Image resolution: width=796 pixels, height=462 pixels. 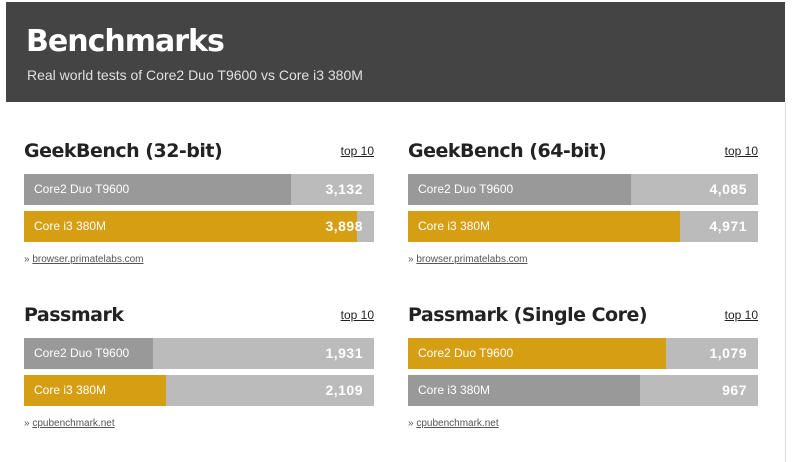 I want to click on card-title: Passmark (Single Core), so click(x=528, y=315).